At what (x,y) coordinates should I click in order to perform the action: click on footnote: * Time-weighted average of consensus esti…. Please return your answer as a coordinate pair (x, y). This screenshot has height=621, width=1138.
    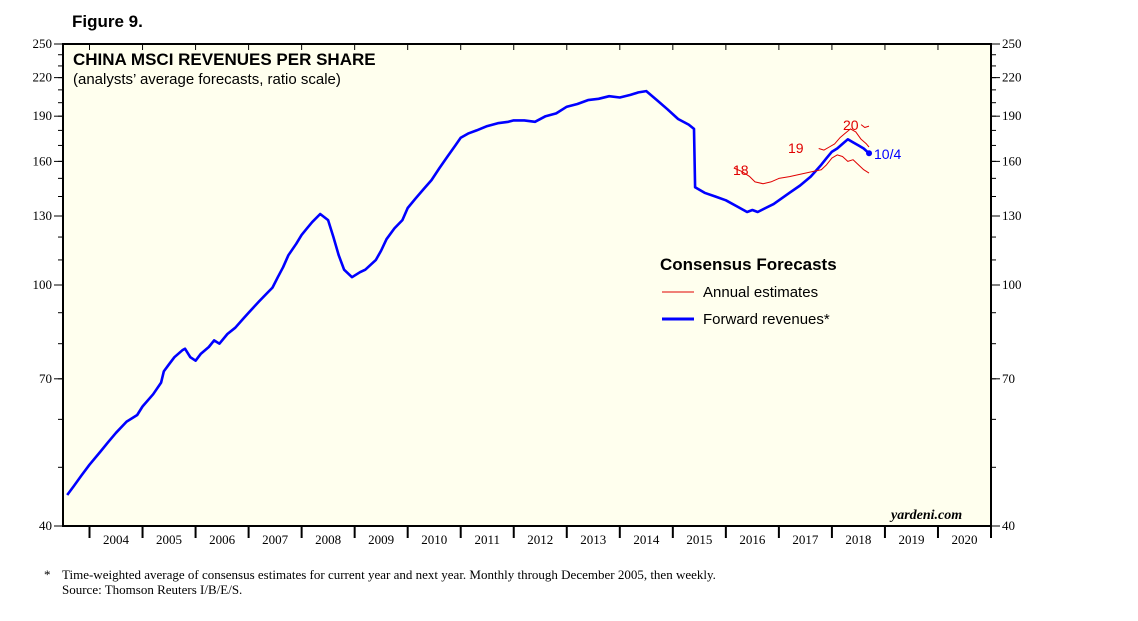
    Looking at the image, I should click on (380, 582).